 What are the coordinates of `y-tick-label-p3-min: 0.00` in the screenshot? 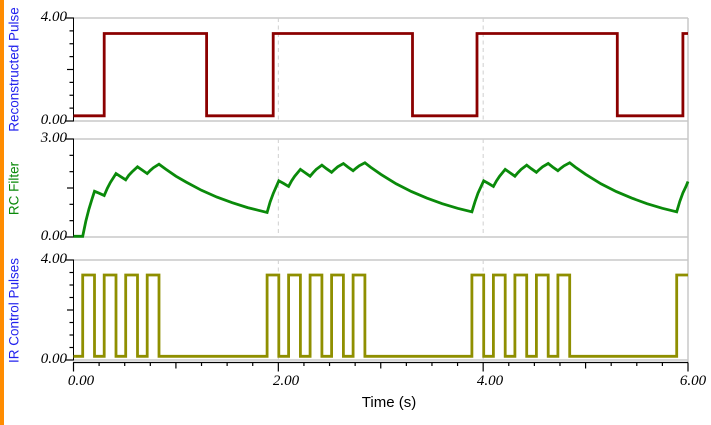 It's located at (53, 359).